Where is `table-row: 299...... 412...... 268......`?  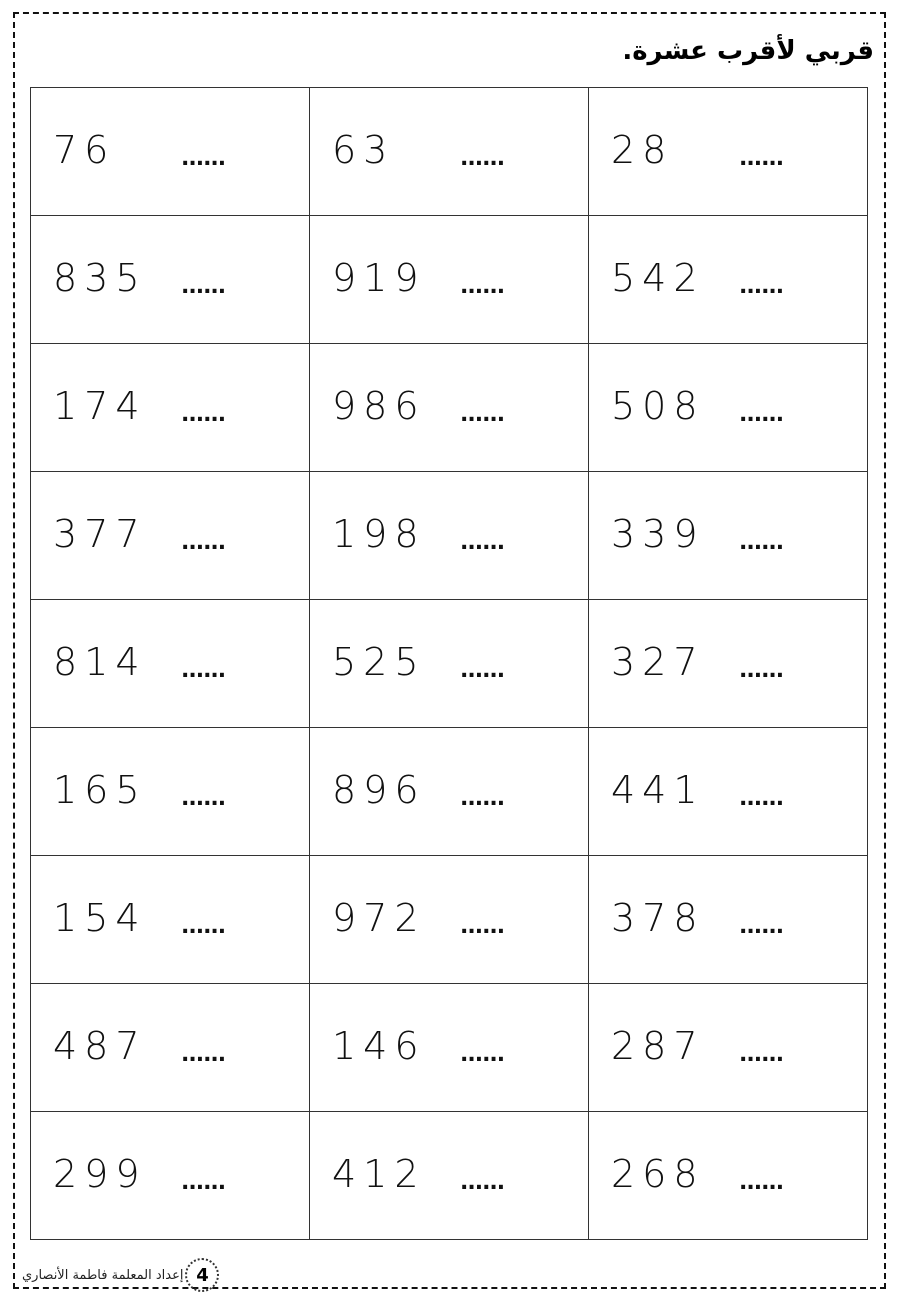
table-row: 299...... 412...... 268...... is located at coordinates (449, 1175).